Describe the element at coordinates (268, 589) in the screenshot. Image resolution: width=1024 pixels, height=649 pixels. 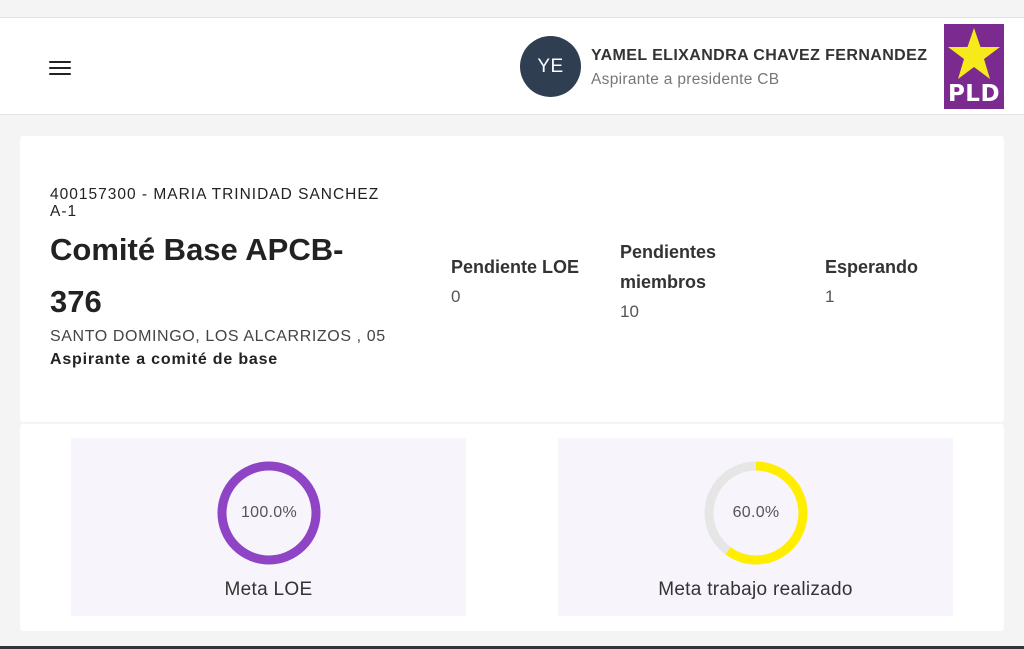
I see `goal-label: Meta LOE` at that location.